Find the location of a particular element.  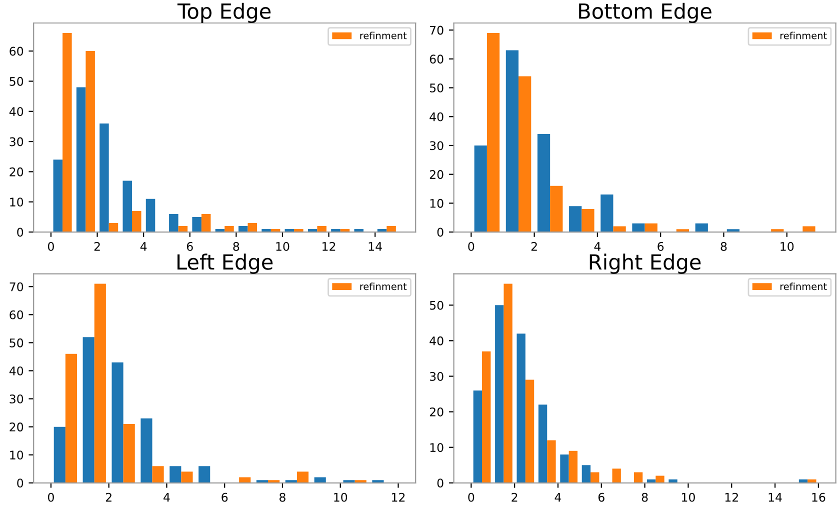

chart-title: Top Edge is located at coordinates (224, 12).